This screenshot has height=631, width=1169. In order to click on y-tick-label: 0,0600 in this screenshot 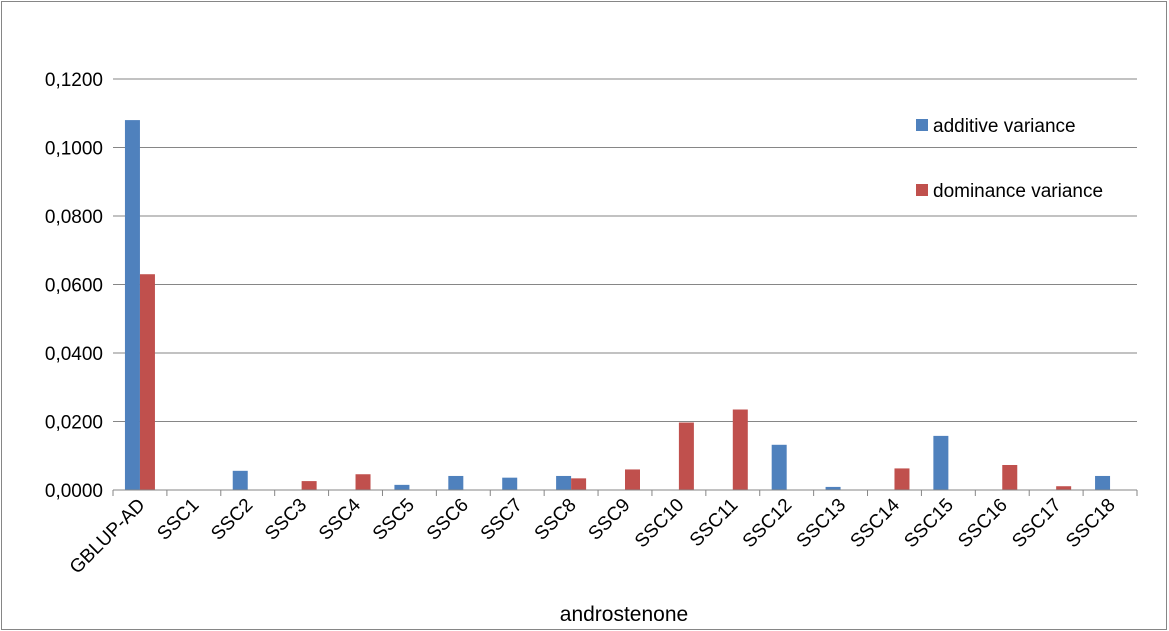, I will do `click(74, 286)`.